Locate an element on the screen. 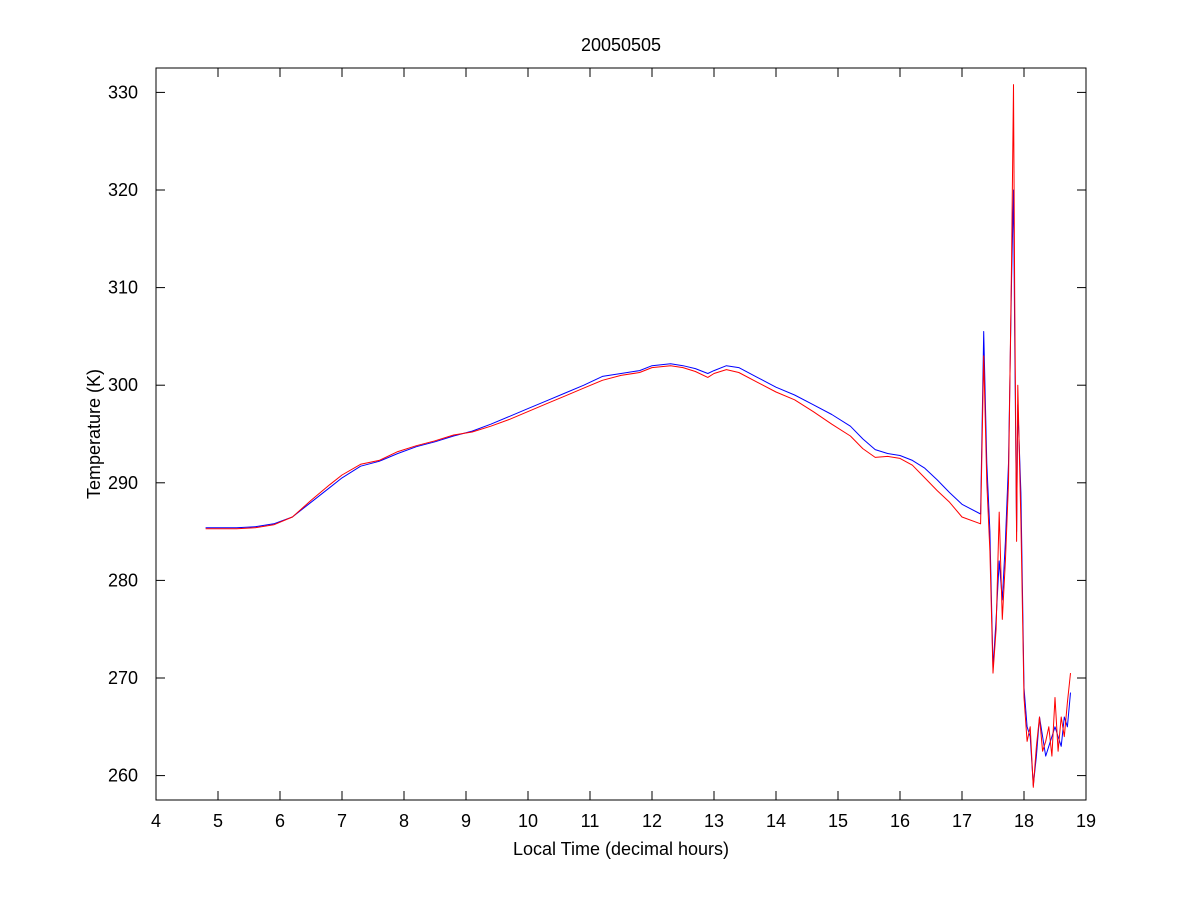 This screenshot has height=900, width=1200. x-tick-label: 19 is located at coordinates (1086, 821).